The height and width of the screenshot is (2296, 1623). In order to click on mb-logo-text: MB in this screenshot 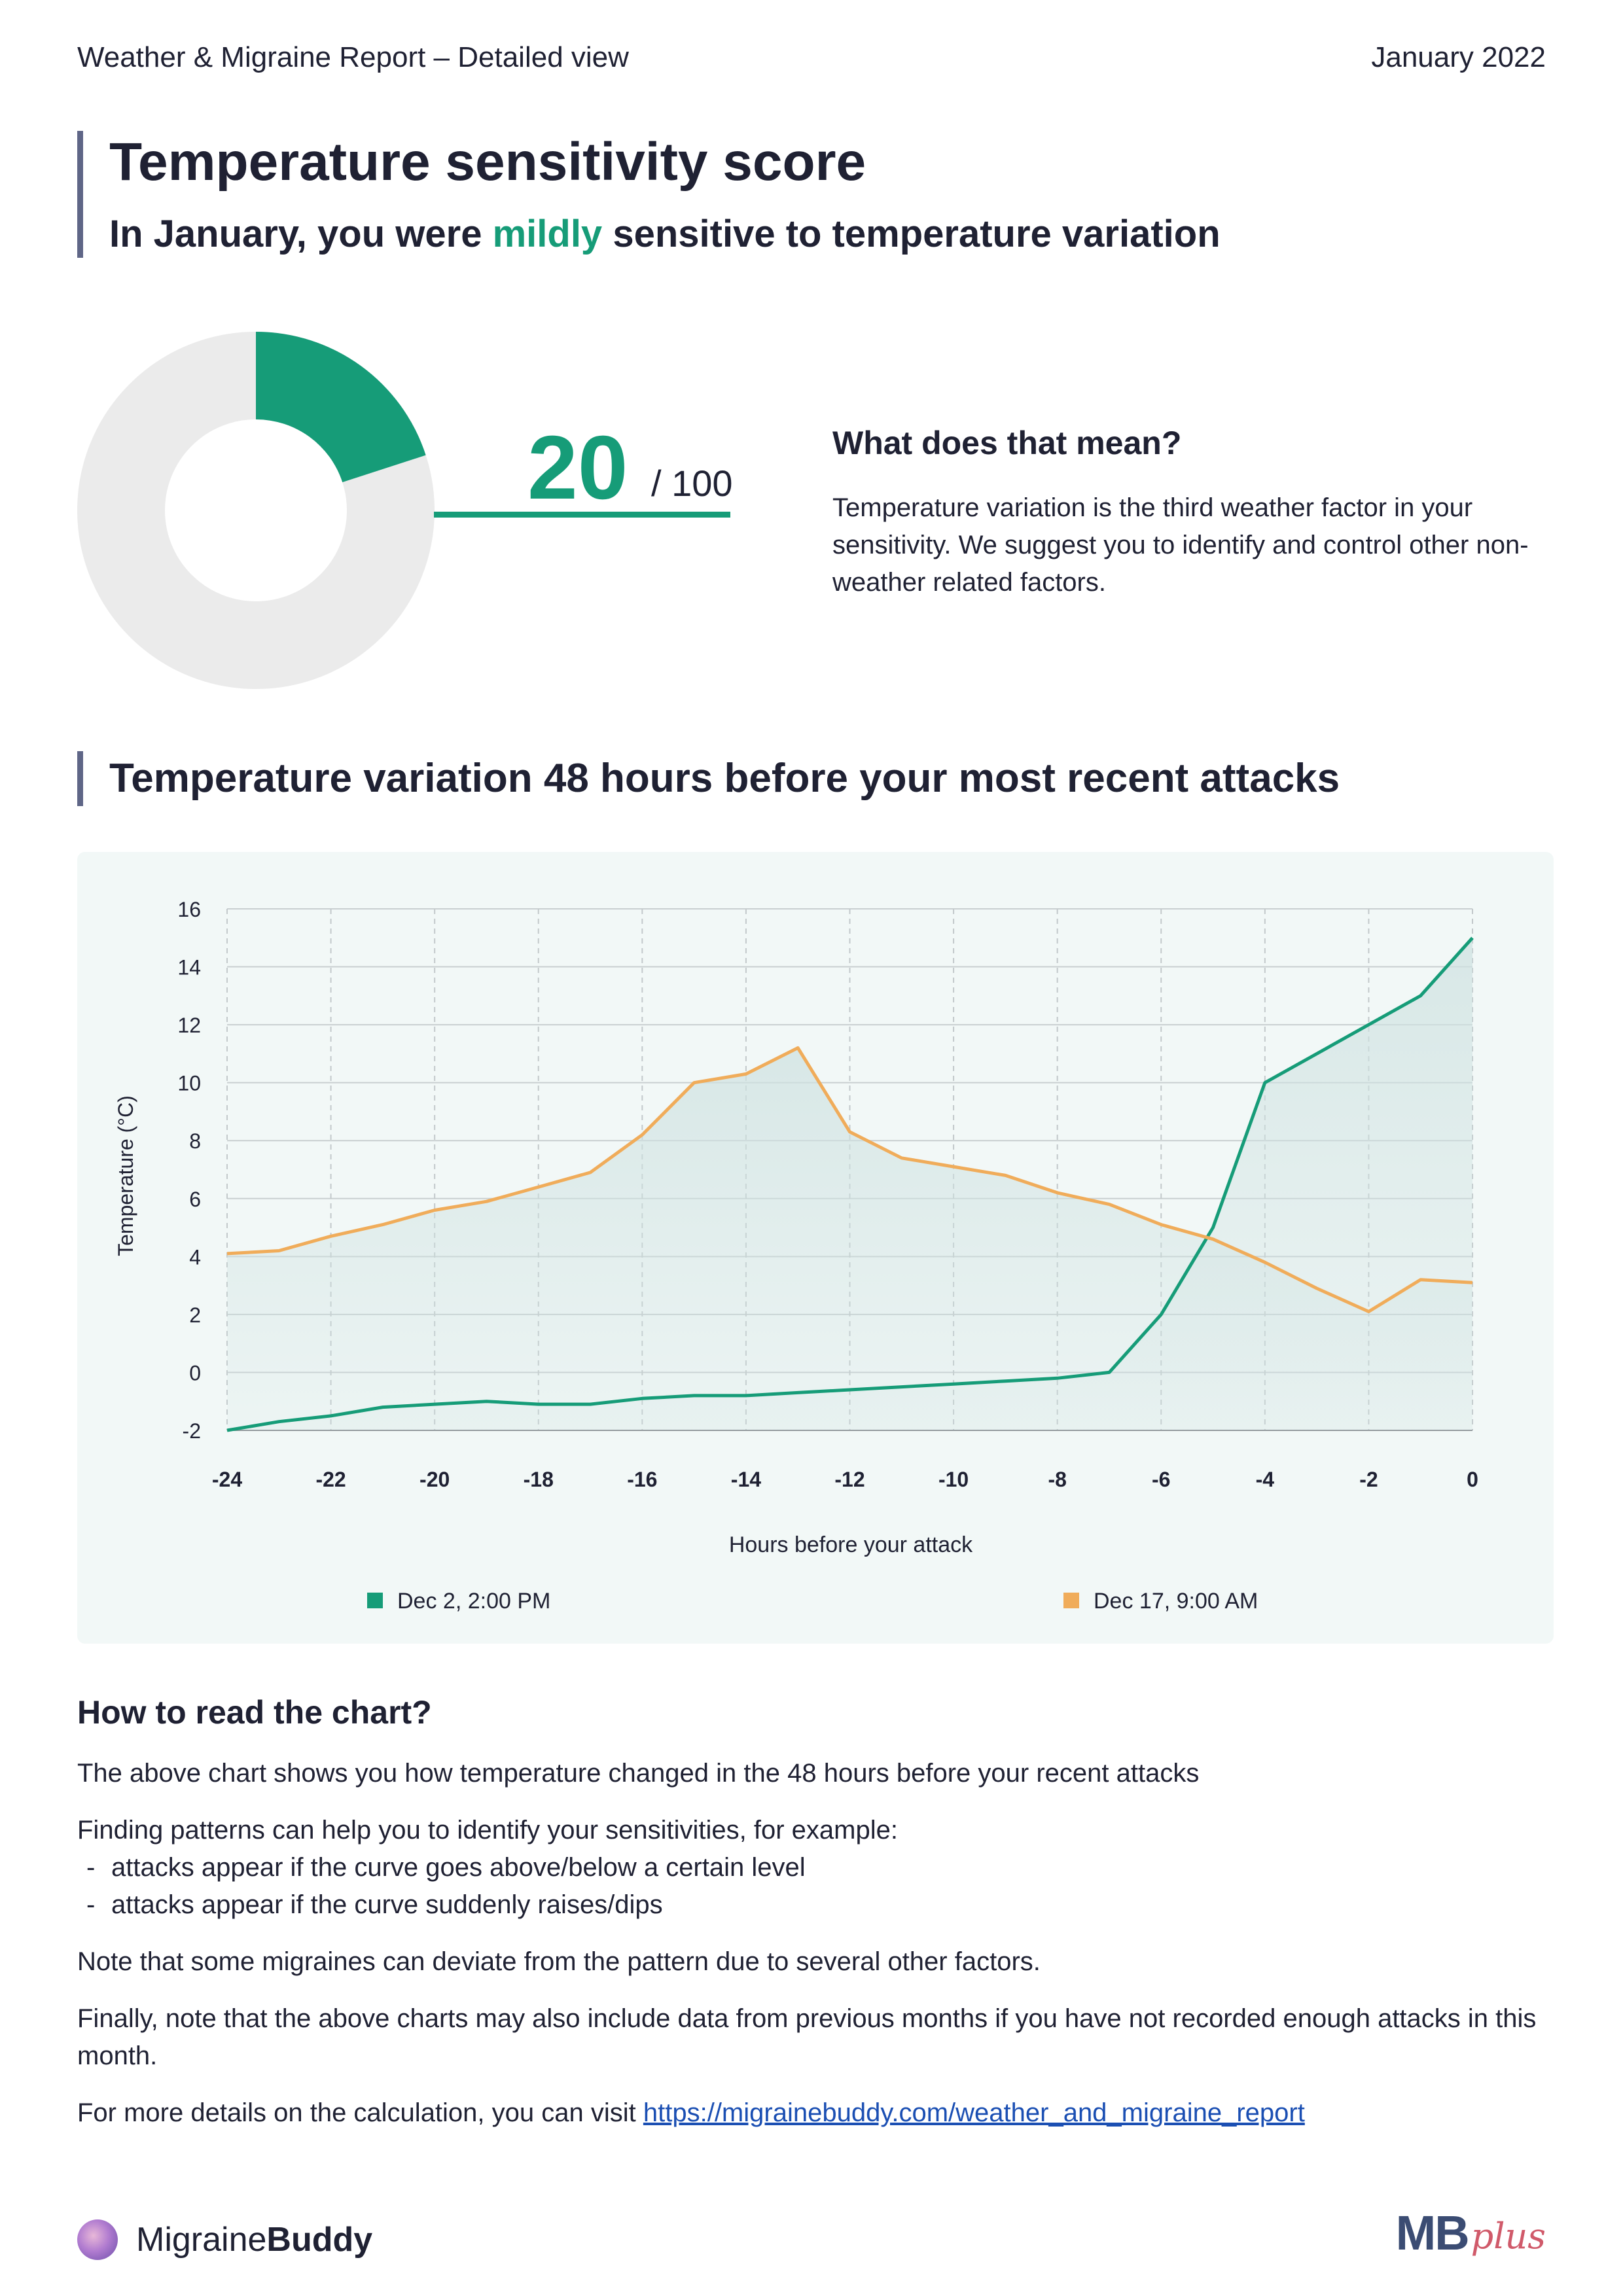, I will do `click(1432, 2233)`.